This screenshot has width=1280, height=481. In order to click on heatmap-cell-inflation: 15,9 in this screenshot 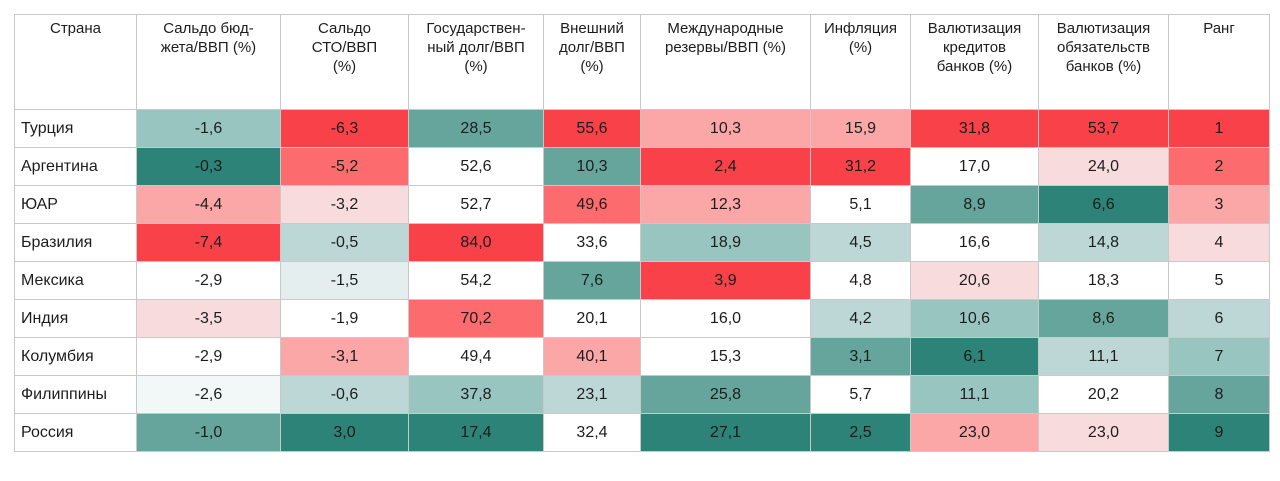, I will do `click(860, 128)`.